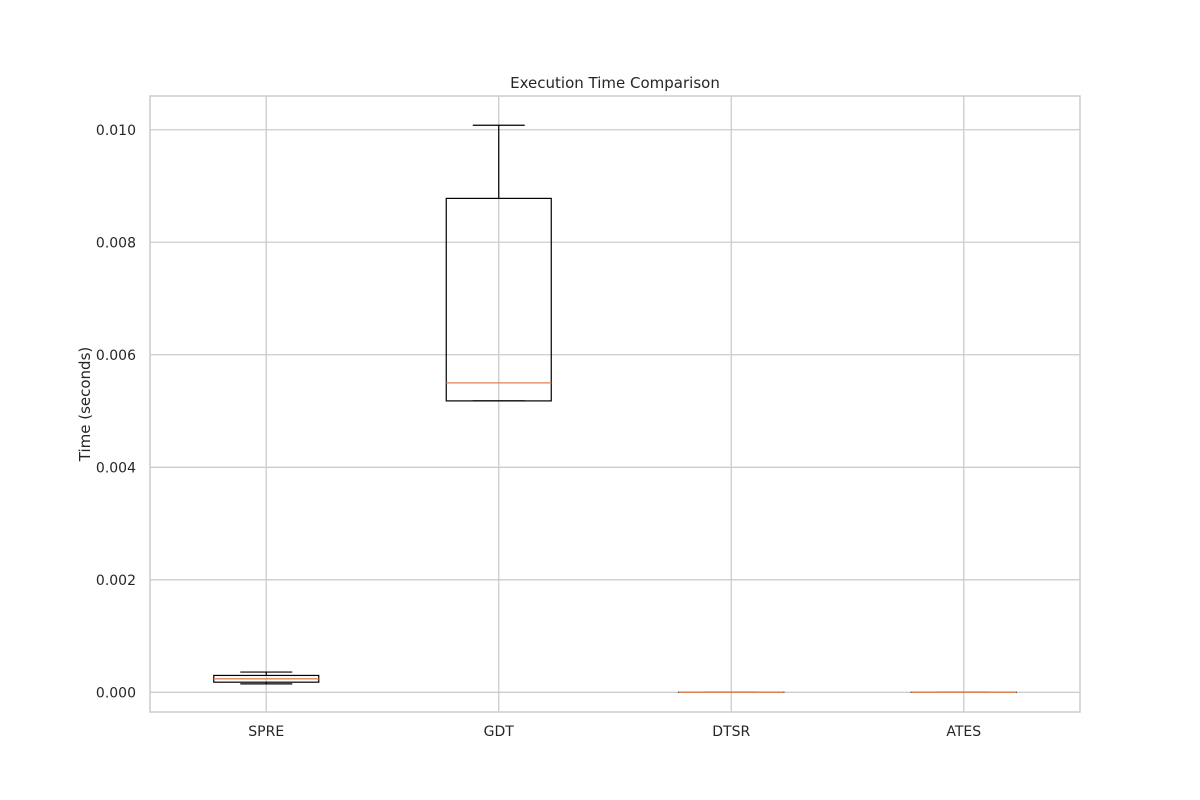  I want to click on x-tick-labels: SPRE GDT DTSR ATES, so click(614, 732).